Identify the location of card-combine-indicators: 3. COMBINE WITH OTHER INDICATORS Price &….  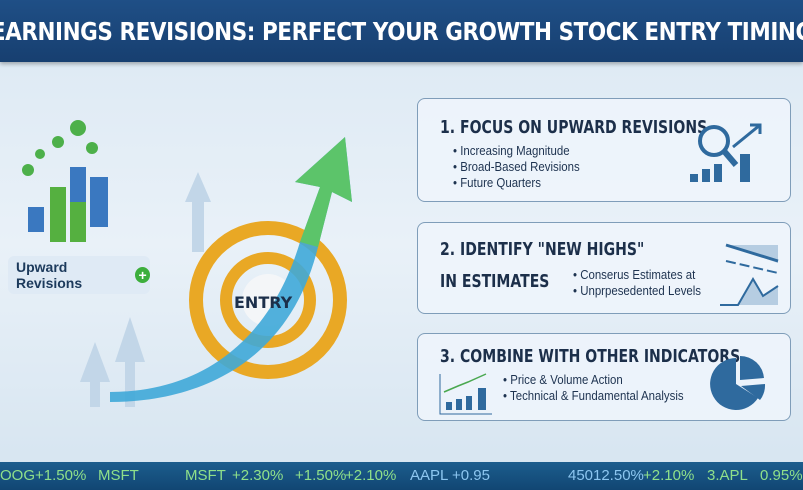
(604, 377).